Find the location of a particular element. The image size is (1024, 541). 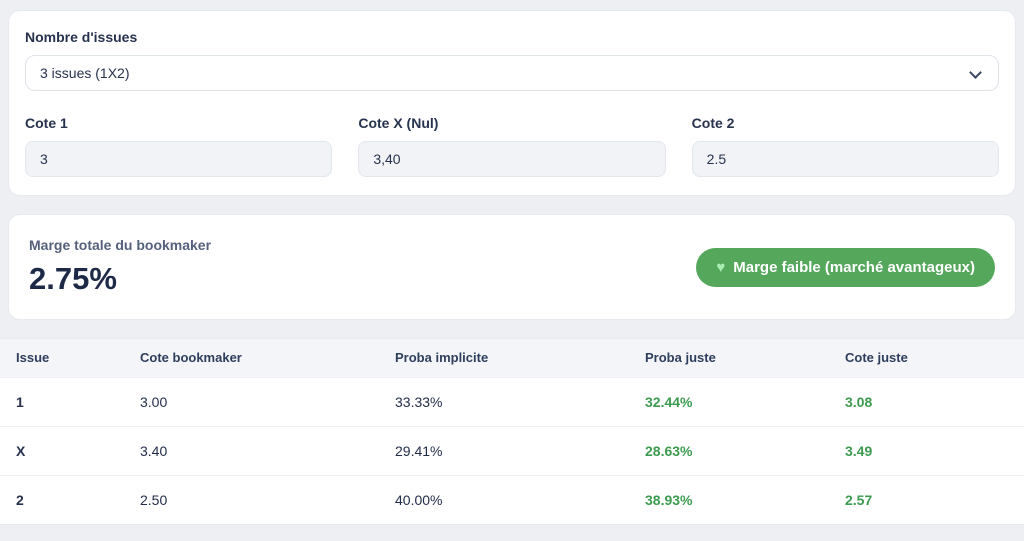

margin-label: Marge totale du bookmaker is located at coordinates (120, 245).